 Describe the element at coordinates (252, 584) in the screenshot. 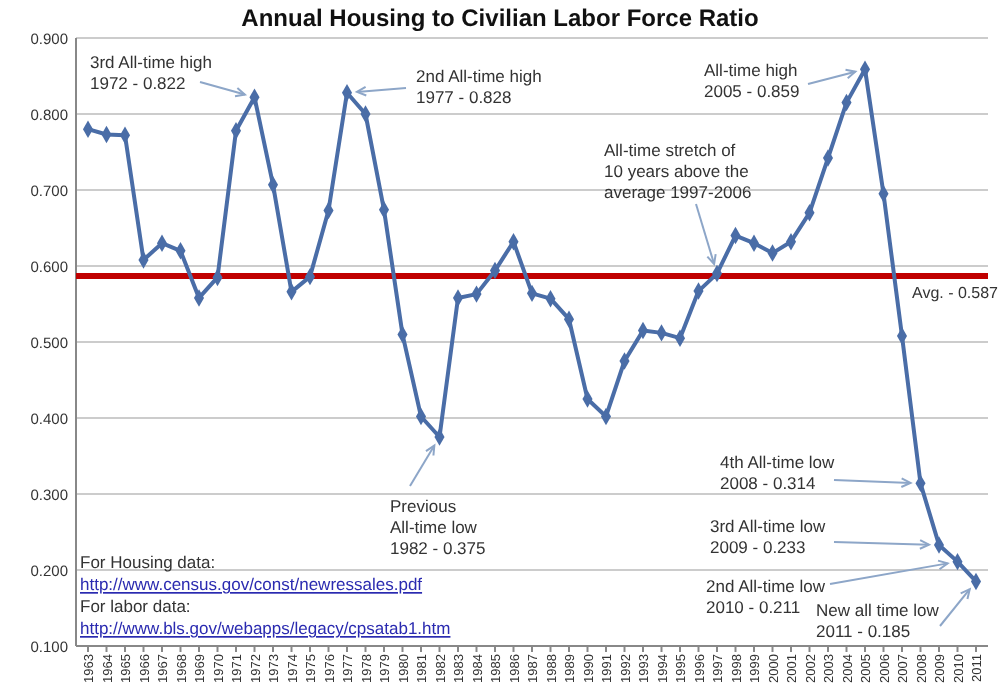

I see `annotation: http://www.census.gov/const/newressales.pdf` at that location.